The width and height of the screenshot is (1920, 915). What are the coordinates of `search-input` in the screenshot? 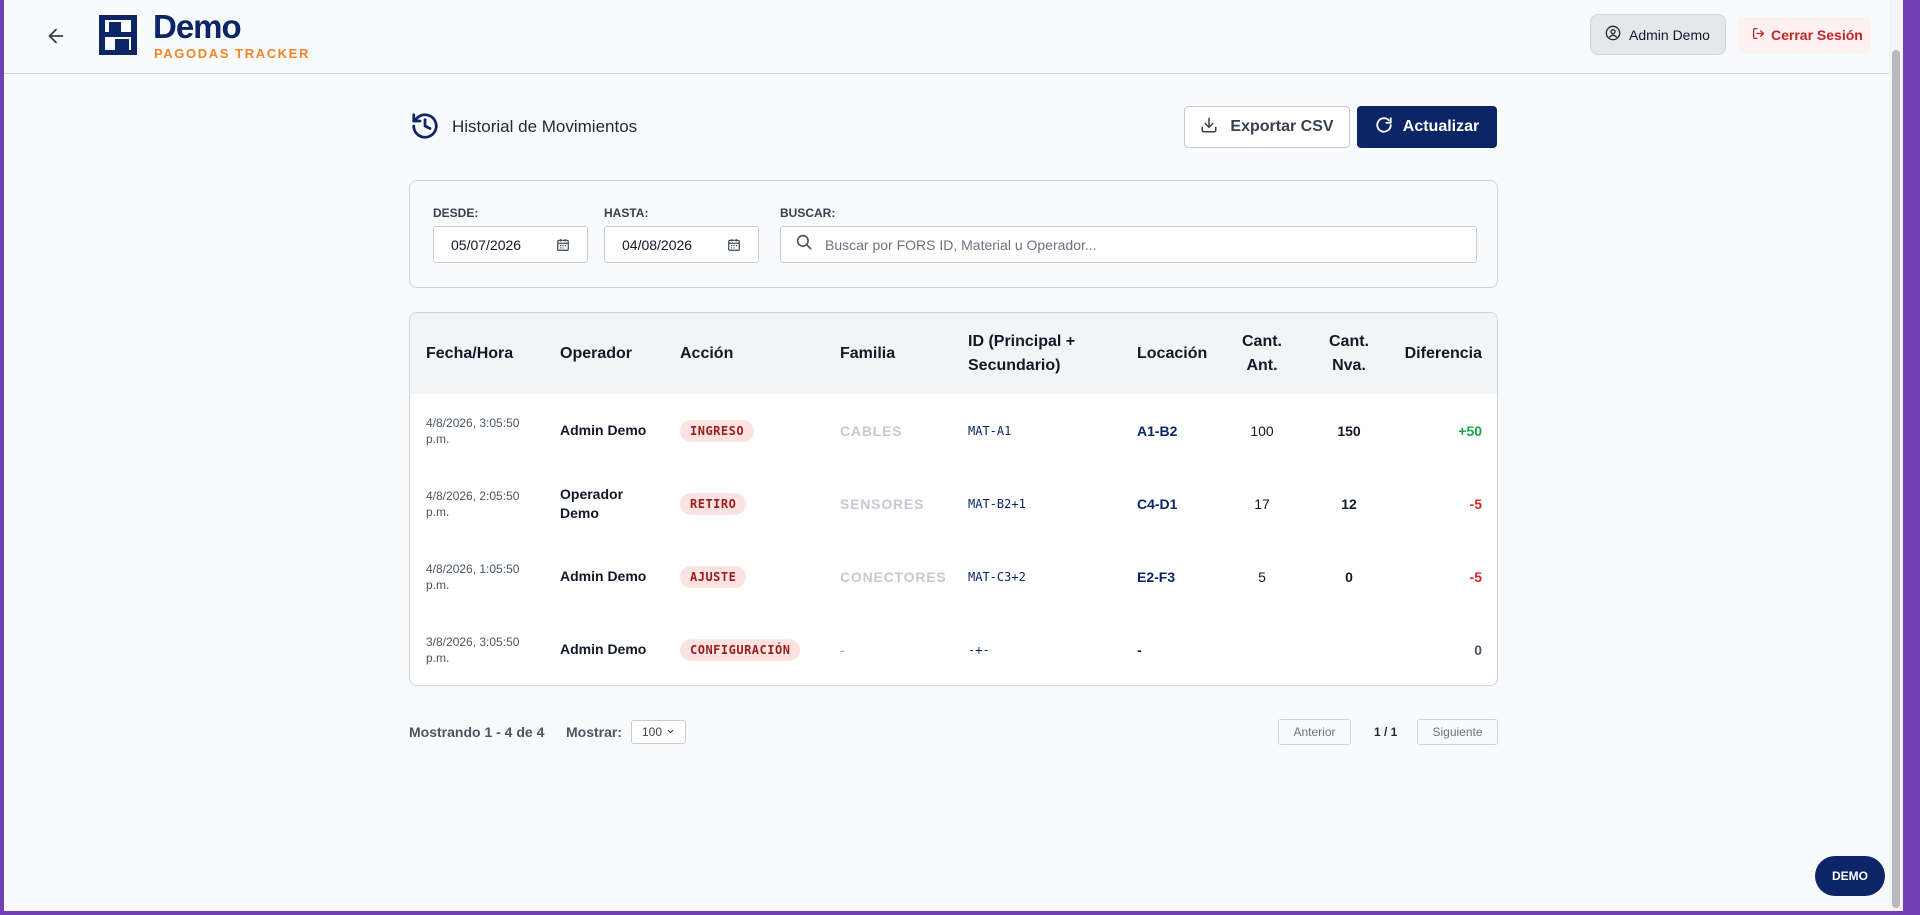 It's located at (1149, 244).